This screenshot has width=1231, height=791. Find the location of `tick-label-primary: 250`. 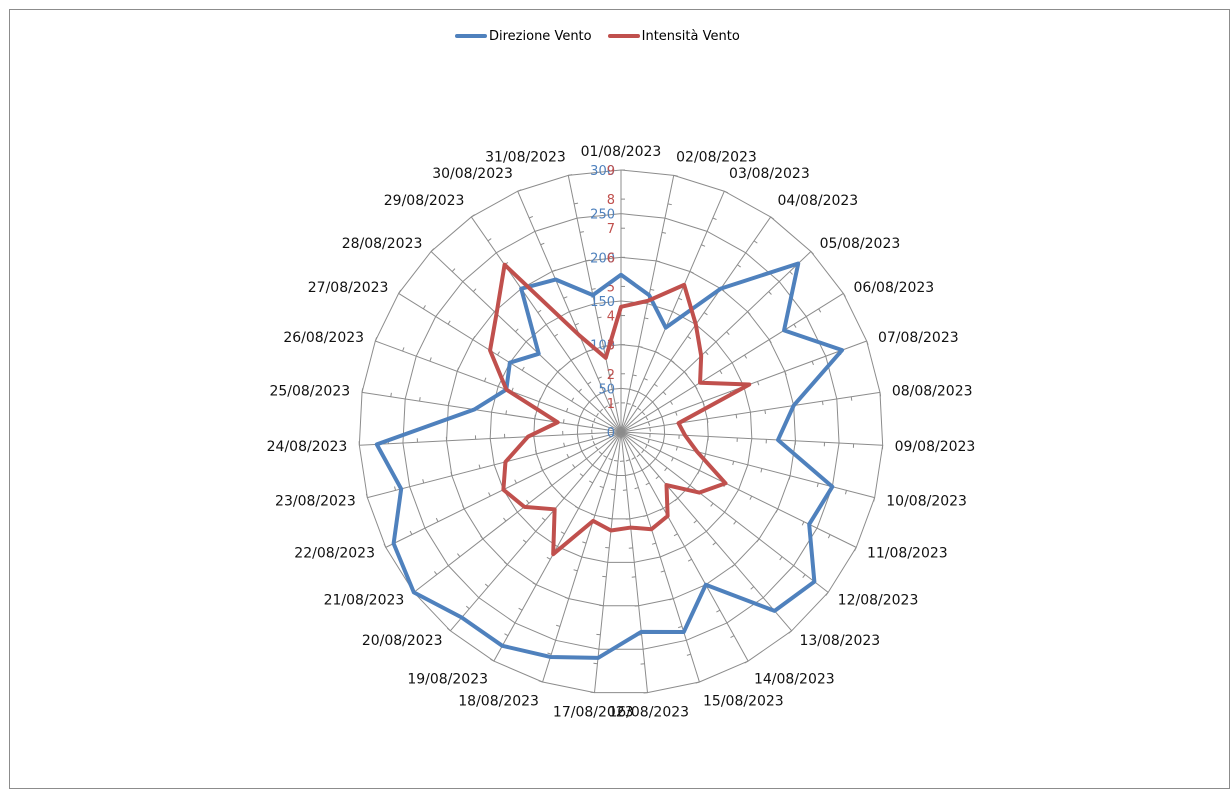

tick-label-primary: 250 is located at coordinates (602, 215).